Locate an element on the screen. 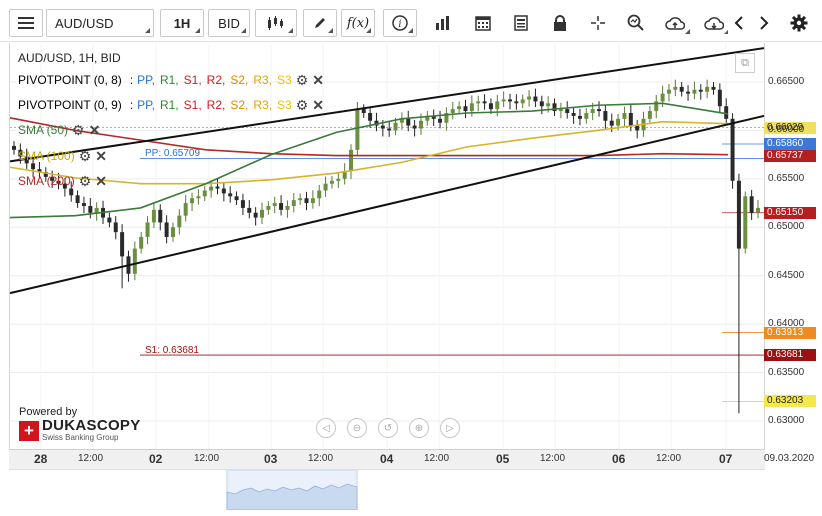 This screenshot has height=516, width=822. reset-zoom-button: ↺ is located at coordinates (388, 428).